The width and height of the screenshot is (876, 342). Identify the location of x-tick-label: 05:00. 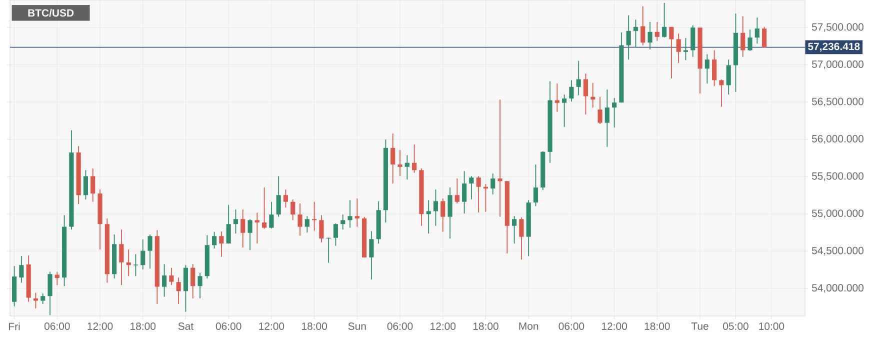
(735, 326).